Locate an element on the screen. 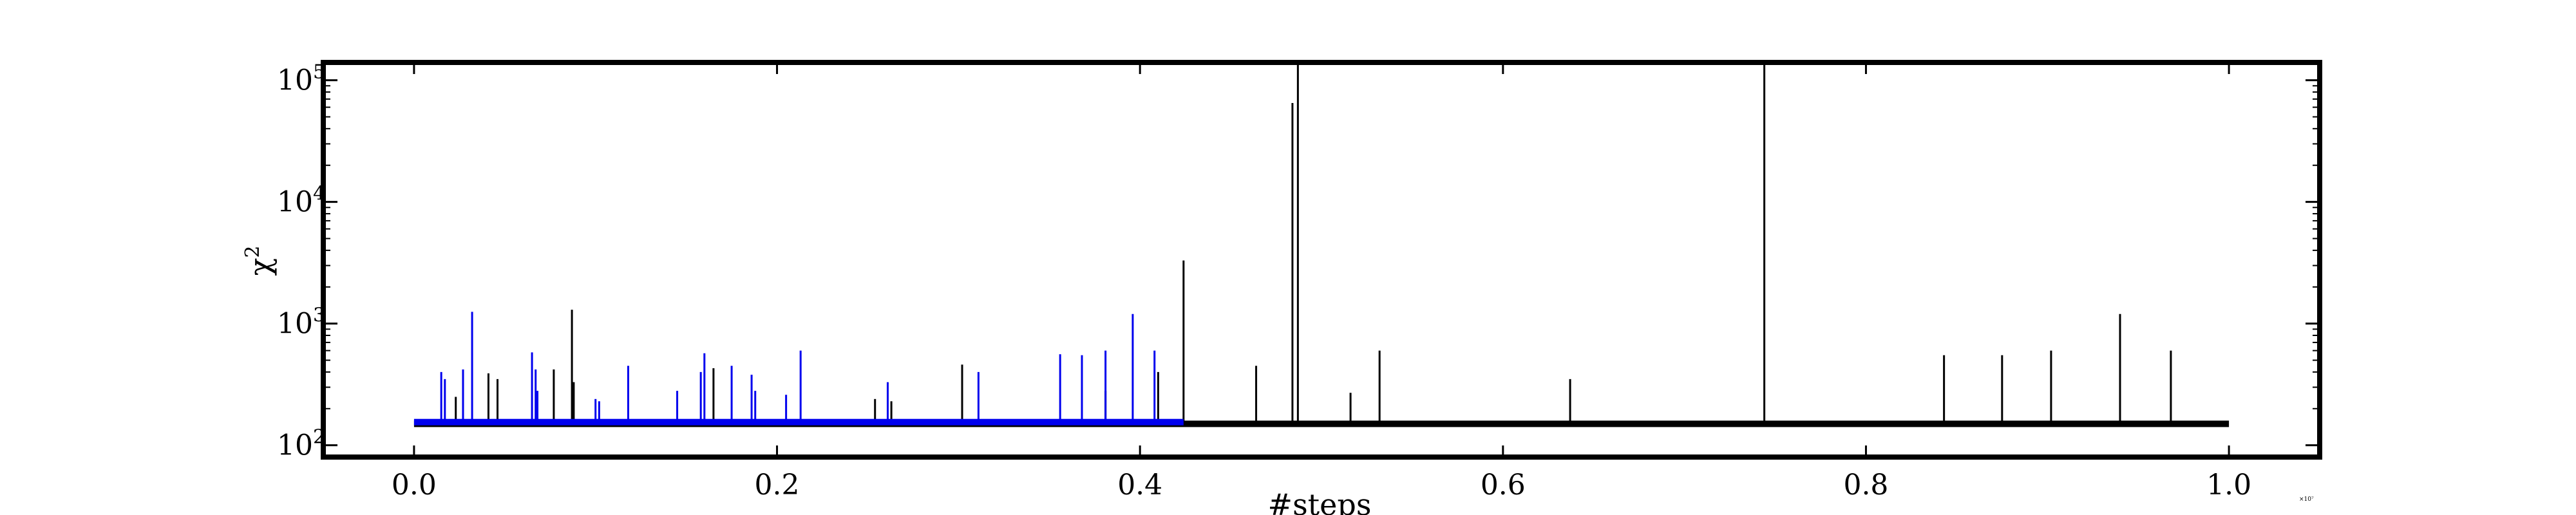 The width and height of the screenshot is (2576, 515). y-tick-label: 10³ is located at coordinates (301, 322).